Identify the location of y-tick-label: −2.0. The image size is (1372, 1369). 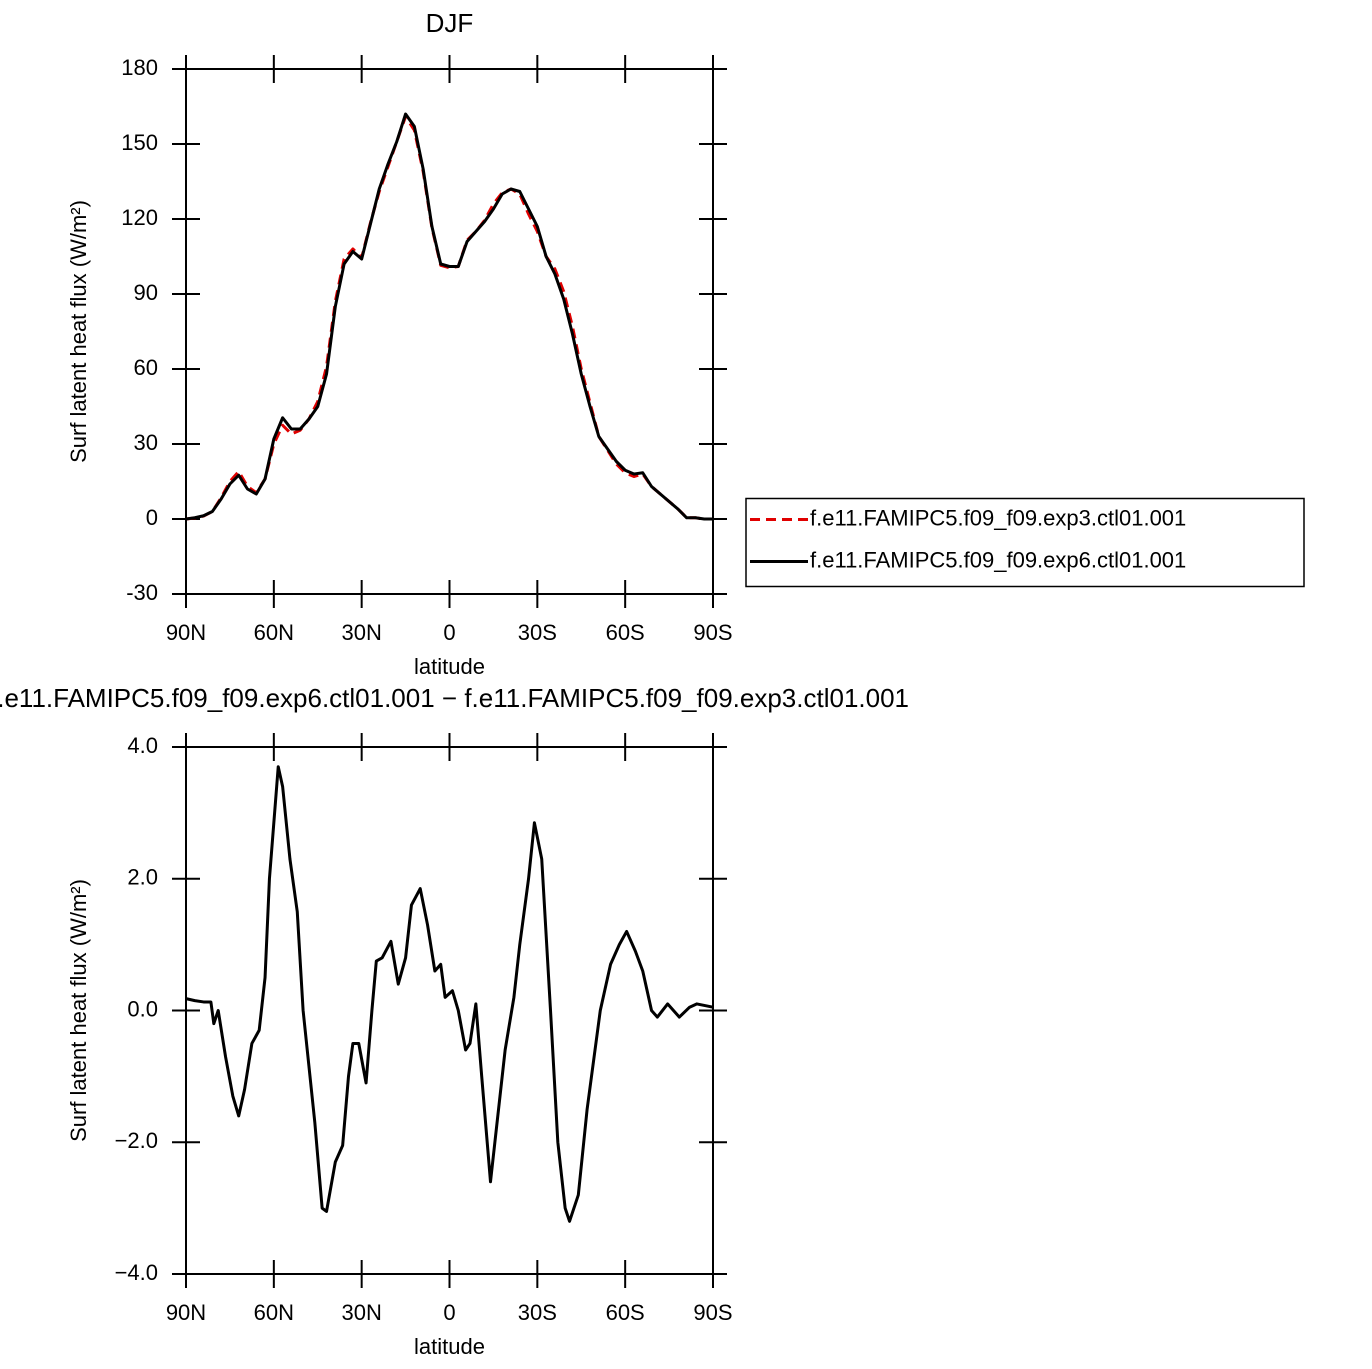
(136, 1140).